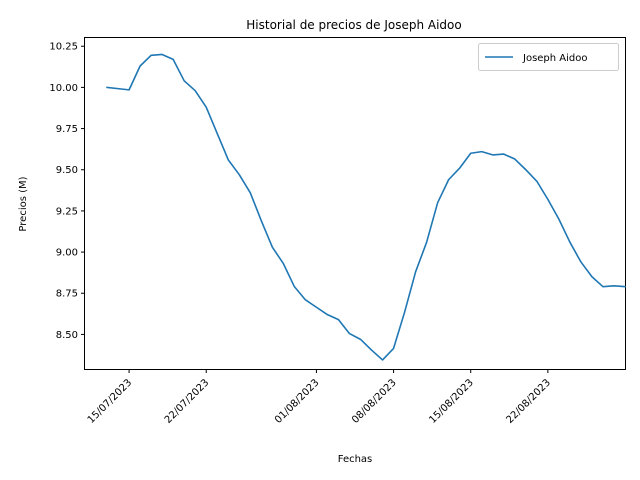  What do you see at coordinates (67, 170) in the screenshot?
I see `y-tick-label: 9.50` at bounding box center [67, 170].